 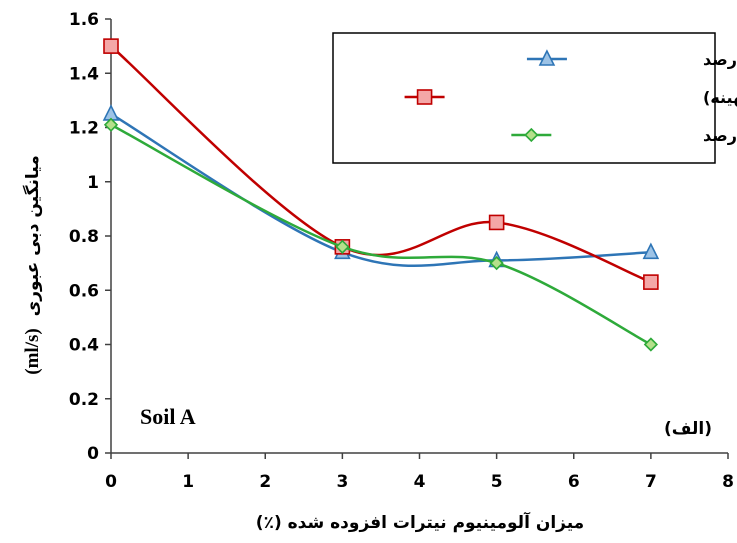 I want to click on y-axis-title: (ml/s) میانگین دبی عبوری, so click(x=32, y=264).